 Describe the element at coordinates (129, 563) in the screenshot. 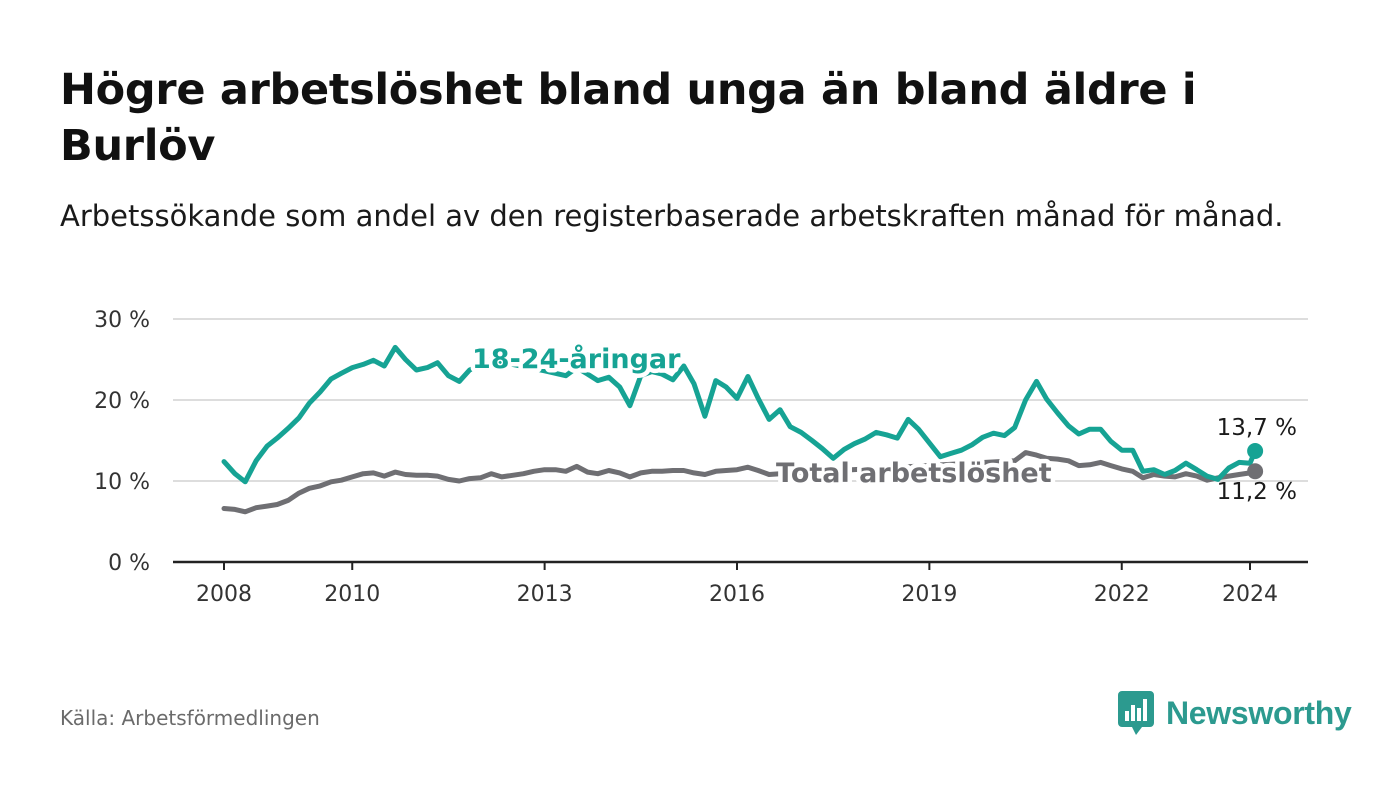

I see `y-tick-label: 0 %` at that location.